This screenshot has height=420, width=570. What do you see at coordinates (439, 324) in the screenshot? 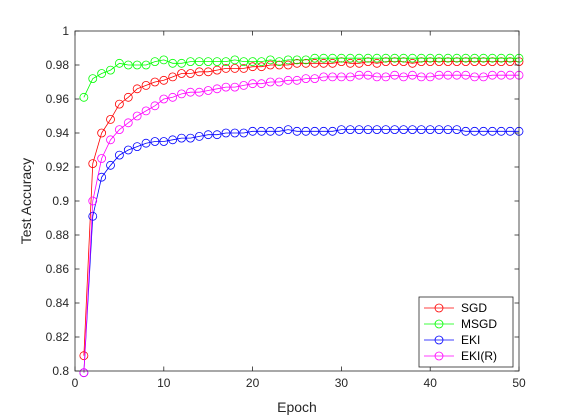
I see `legend-marker` at bounding box center [439, 324].